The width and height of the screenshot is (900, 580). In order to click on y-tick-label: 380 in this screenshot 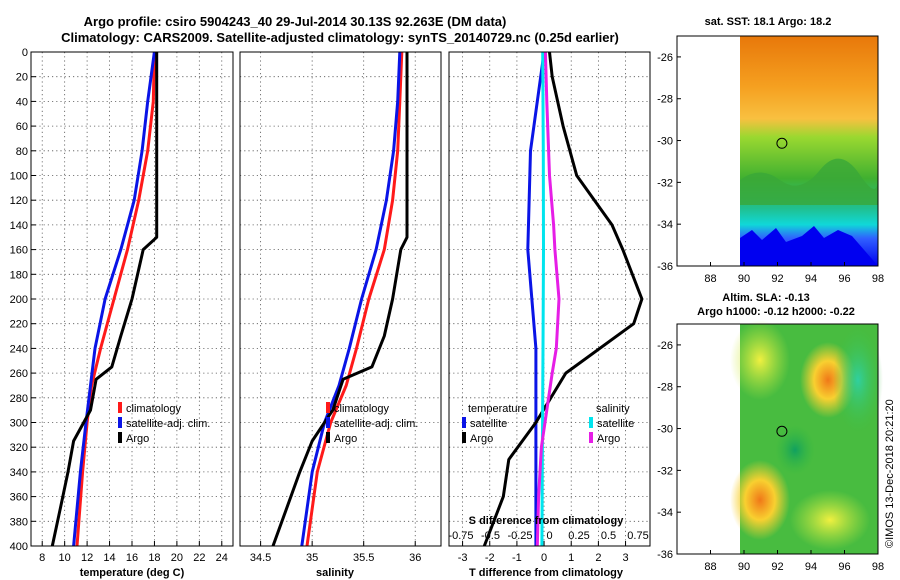, I will do `click(19, 522)`.